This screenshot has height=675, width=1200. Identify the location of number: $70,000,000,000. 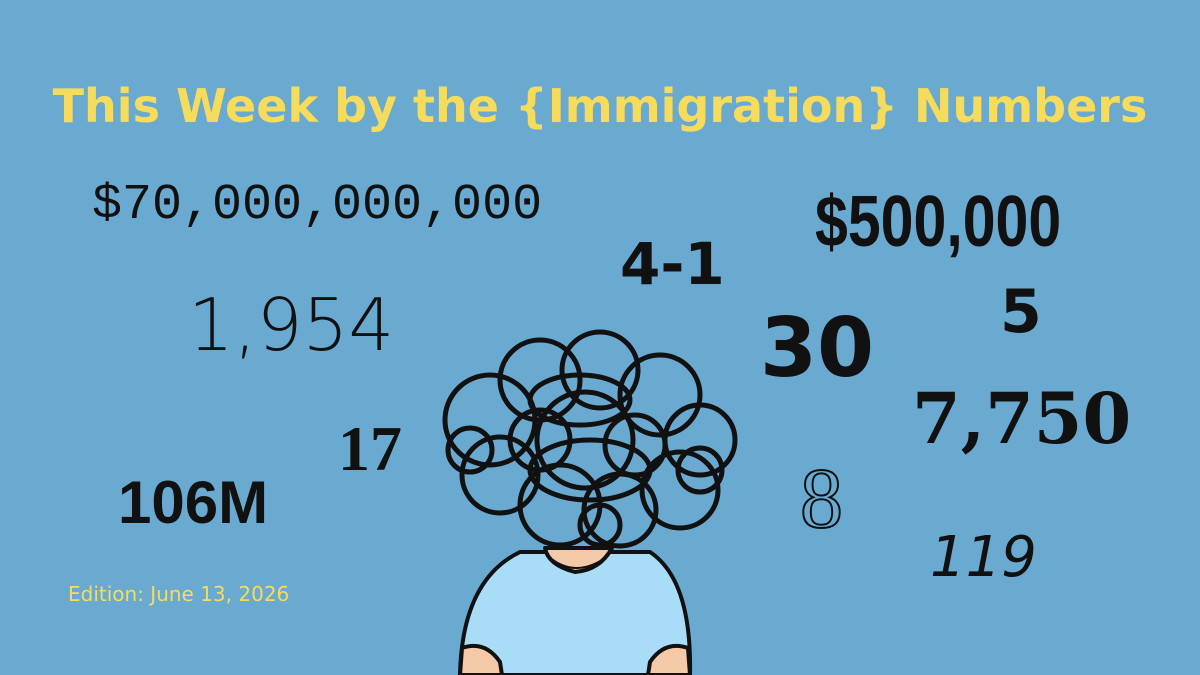
(317, 205).